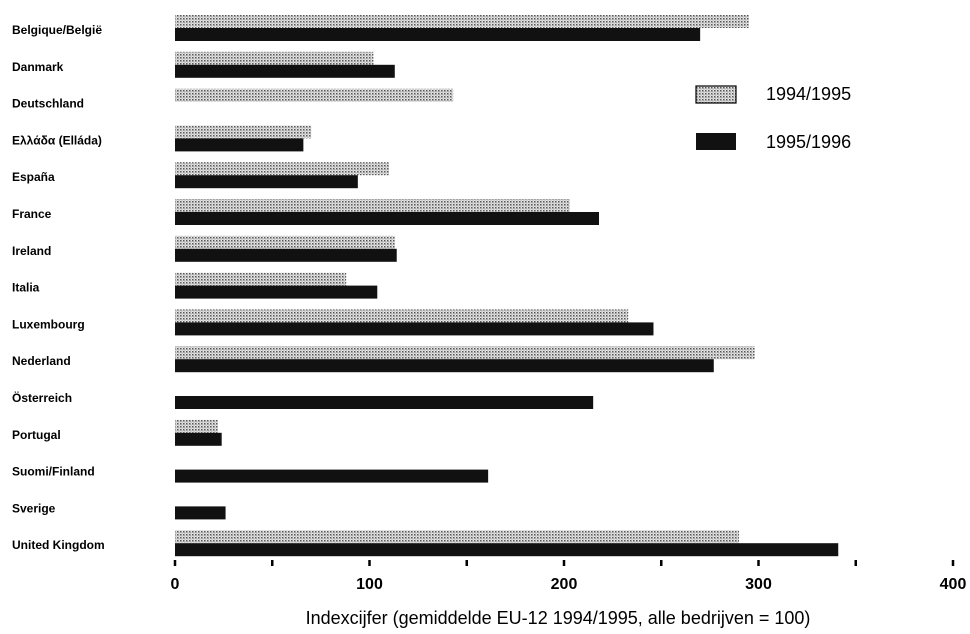  I want to click on bar-danmark-1994-1995, so click(274, 58).